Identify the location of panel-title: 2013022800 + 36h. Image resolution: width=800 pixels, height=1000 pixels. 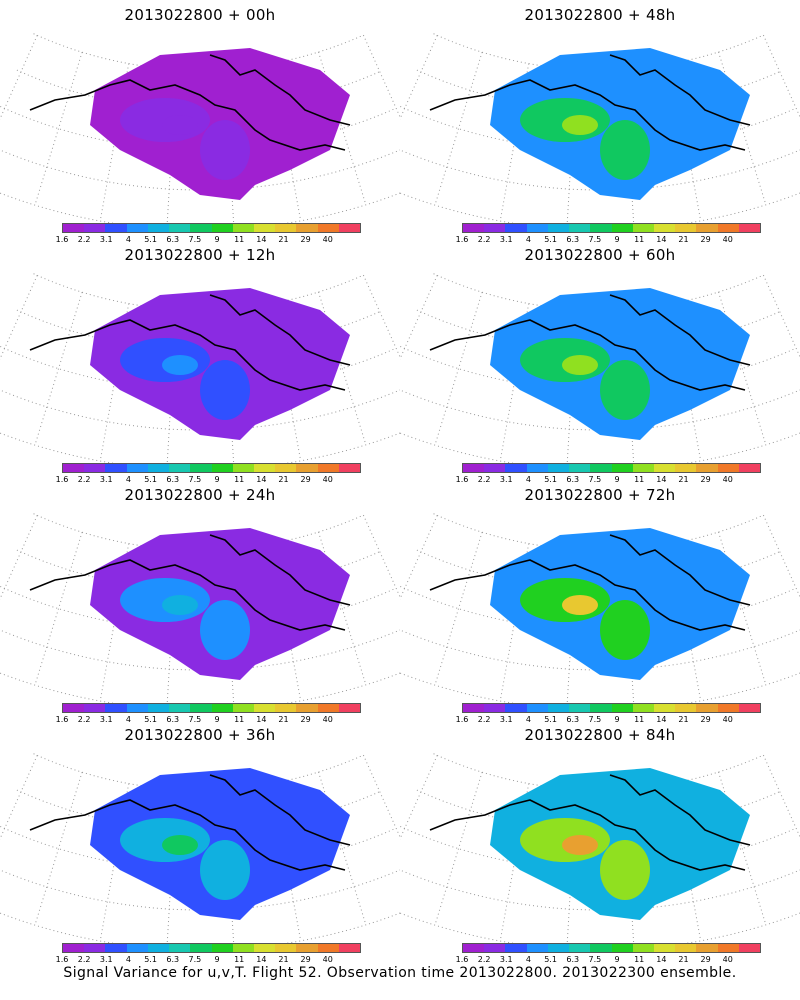
(200, 735).